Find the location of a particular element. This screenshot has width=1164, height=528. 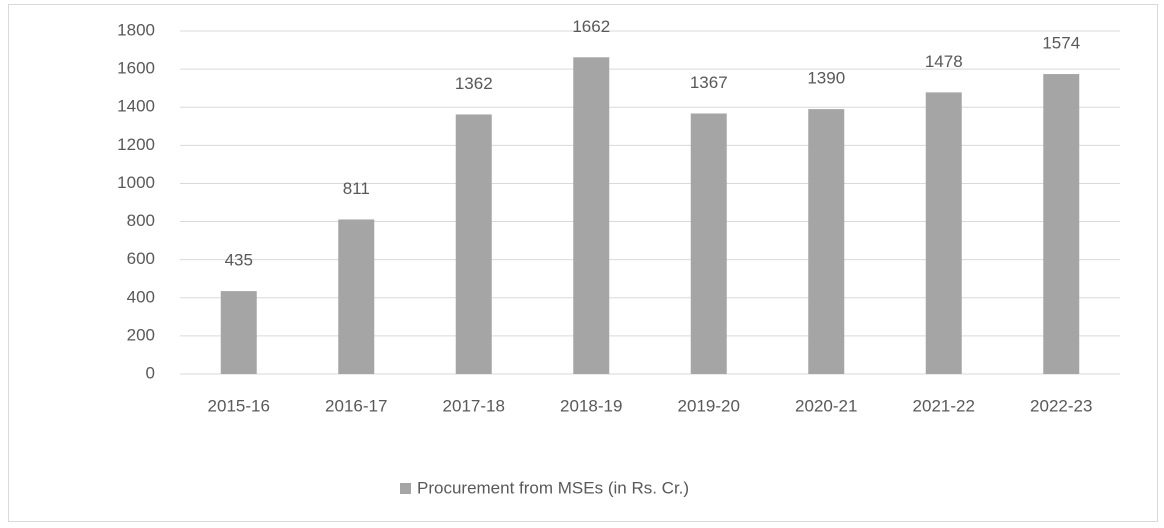

x-tick-label: 2016-17 is located at coordinates (356, 405).